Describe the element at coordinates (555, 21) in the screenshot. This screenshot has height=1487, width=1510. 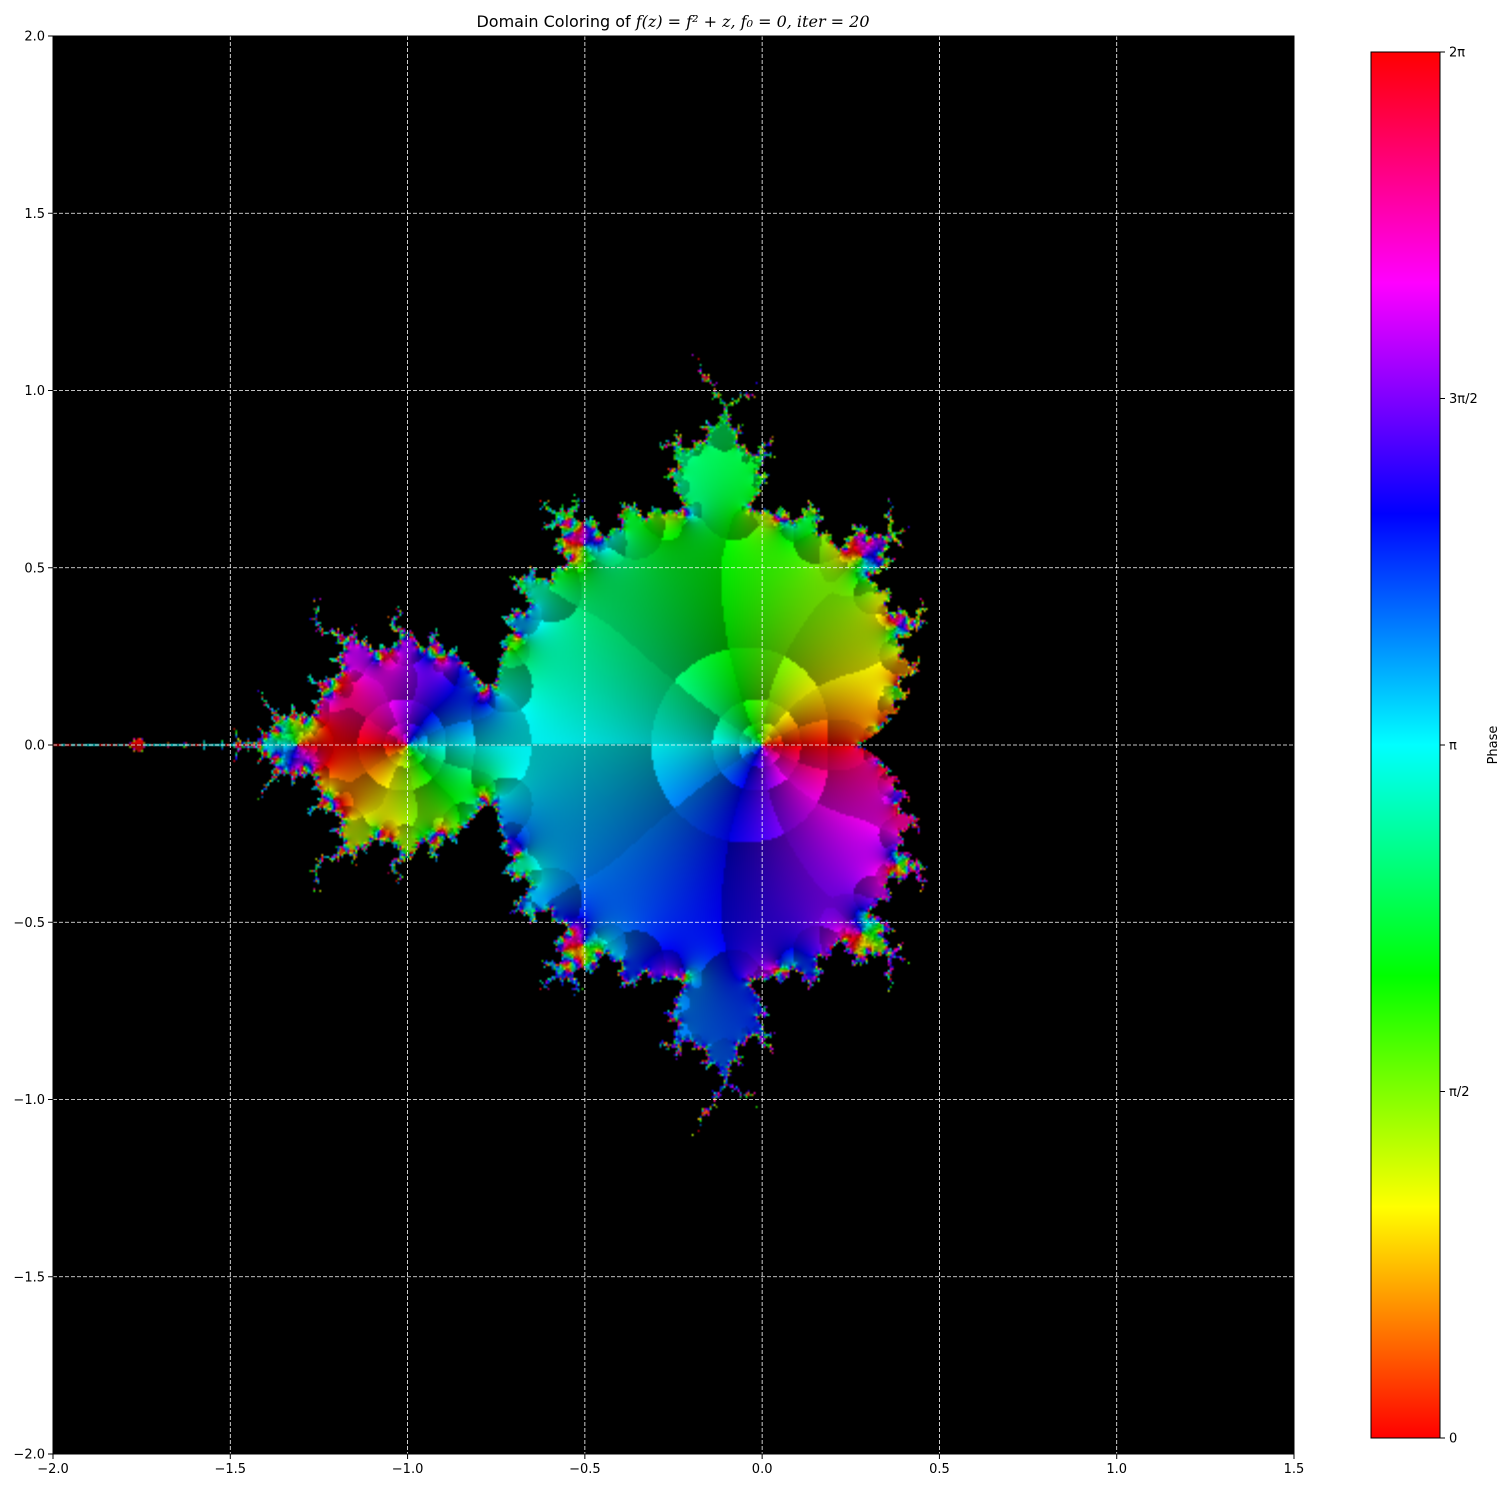
I see `chart-title-prefix: Domain Coloring of` at that location.